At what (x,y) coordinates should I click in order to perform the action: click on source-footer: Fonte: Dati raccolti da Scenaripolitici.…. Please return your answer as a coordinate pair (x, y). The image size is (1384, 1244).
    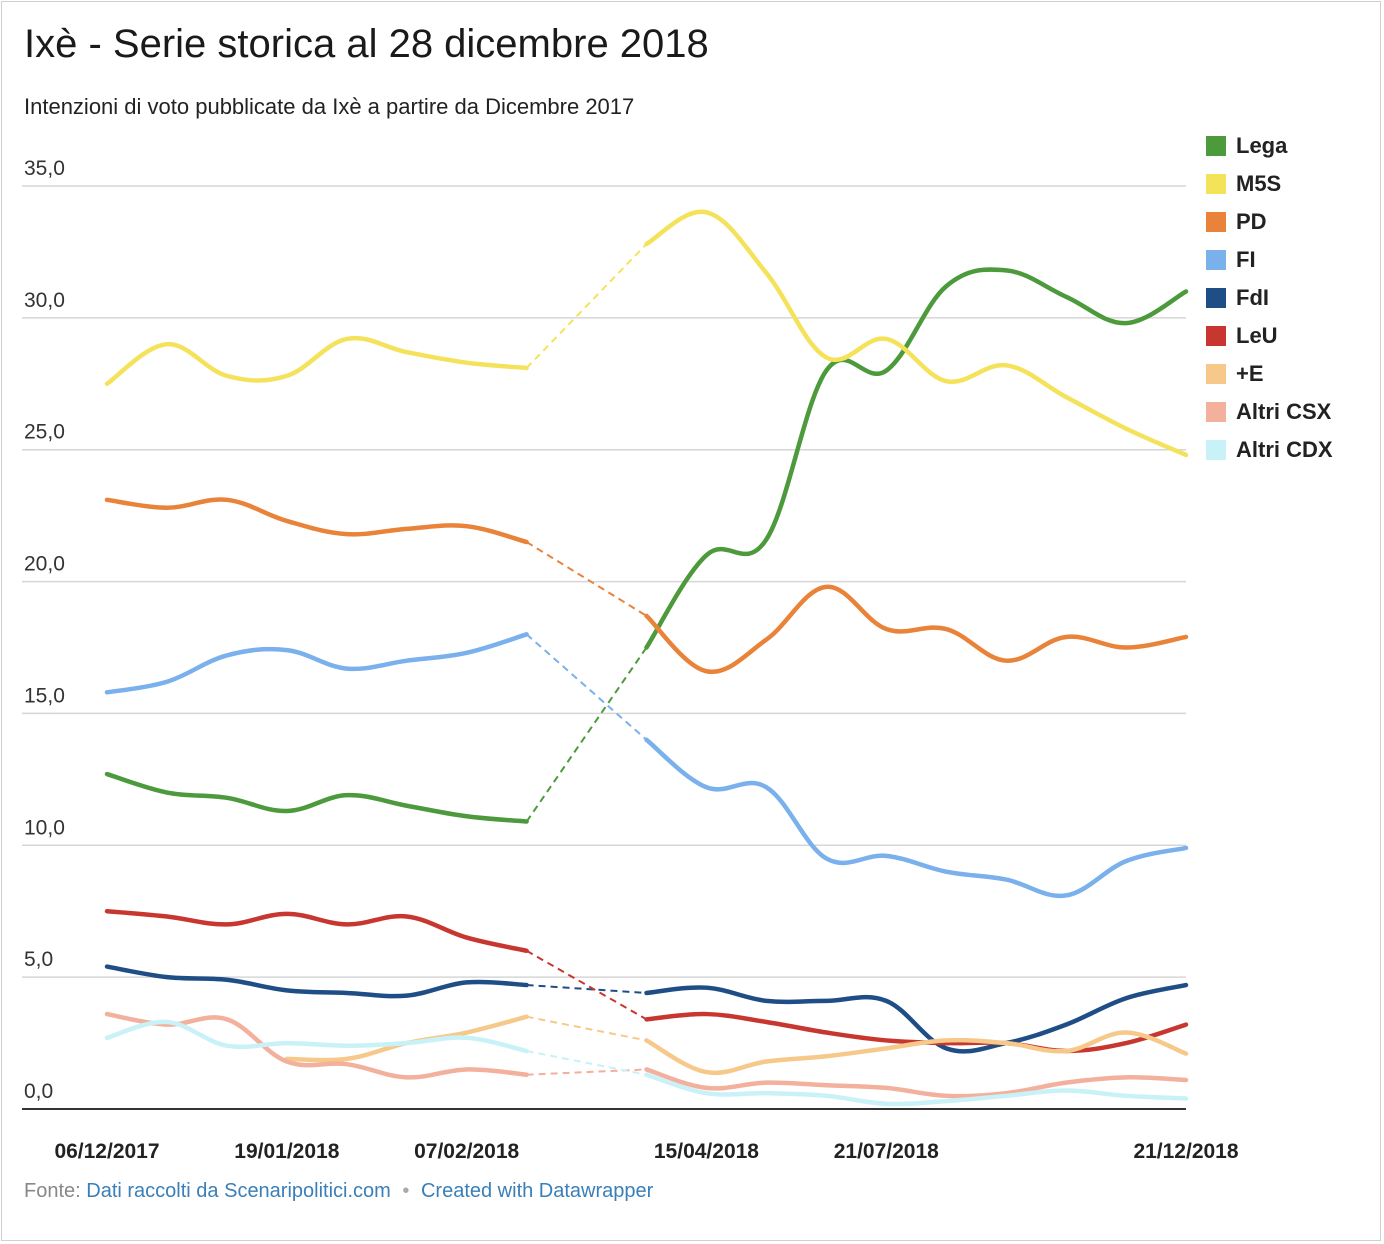
    Looking at the image, I should click on (338, 1191).